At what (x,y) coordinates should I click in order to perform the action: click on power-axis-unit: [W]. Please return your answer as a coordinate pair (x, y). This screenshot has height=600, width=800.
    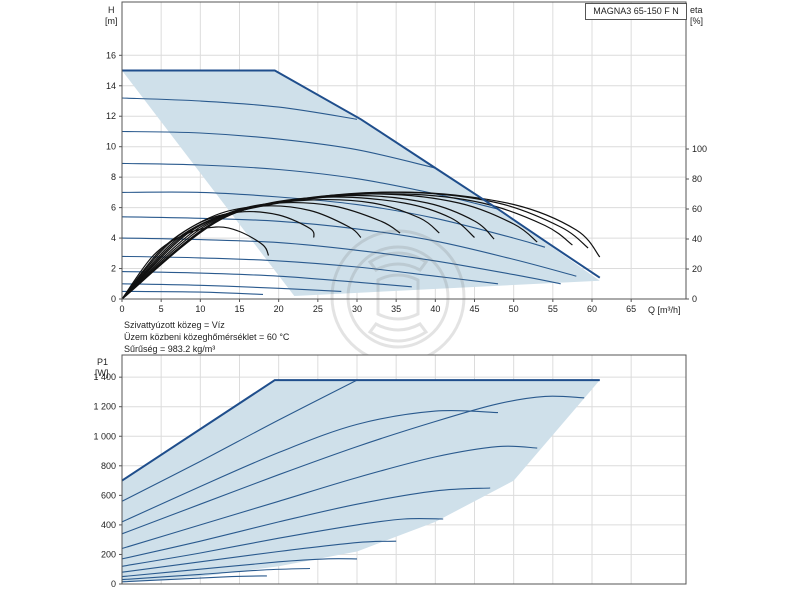
    Looking at the image, I should click on (102, 373).